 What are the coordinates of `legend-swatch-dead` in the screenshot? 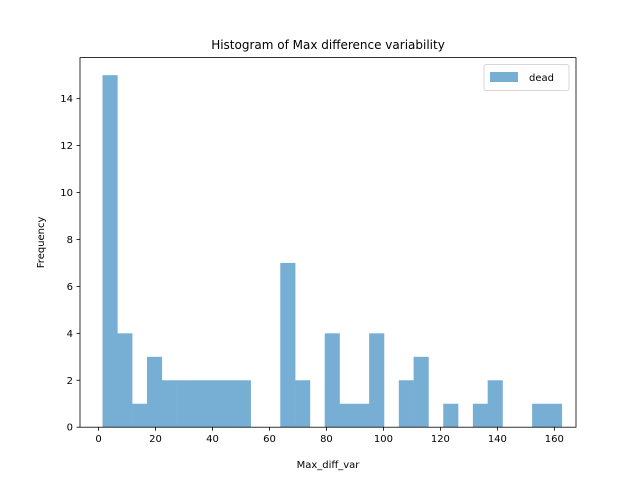 It's located at (504, 77).